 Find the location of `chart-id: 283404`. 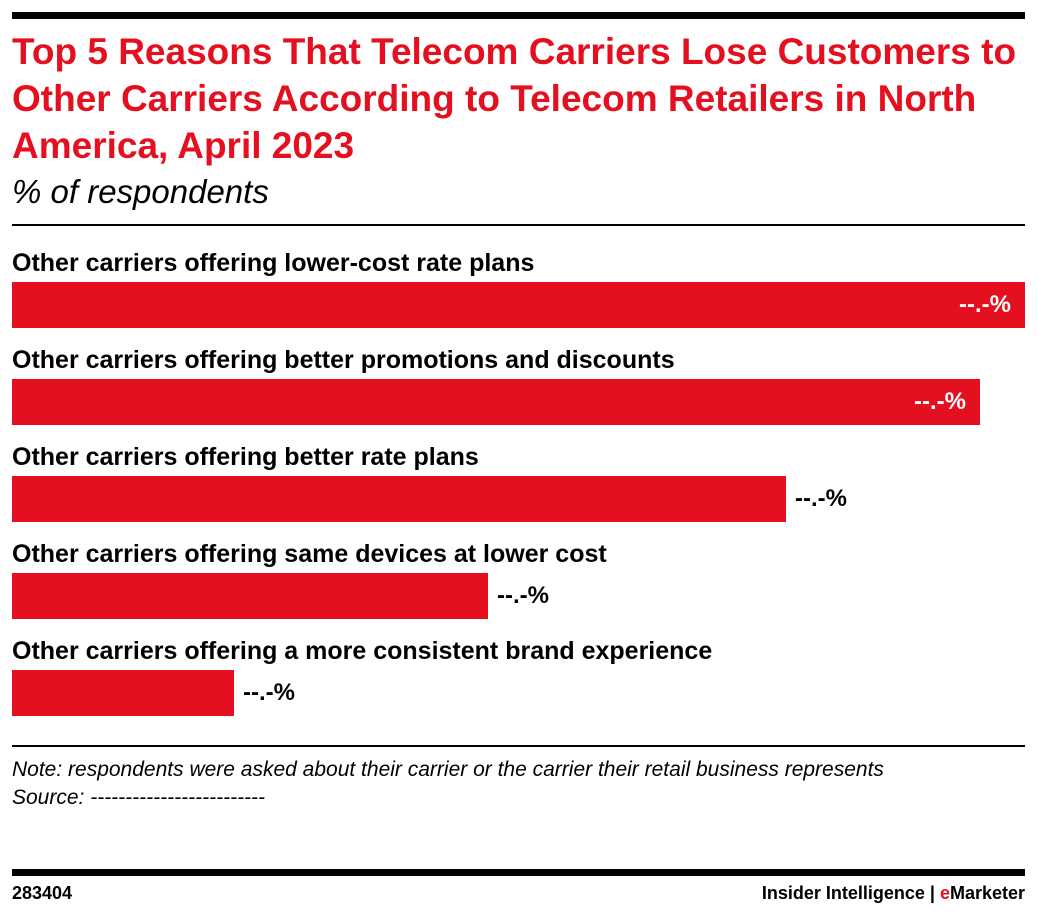

chart-id: 283404 is located at coordinates (42, 893).